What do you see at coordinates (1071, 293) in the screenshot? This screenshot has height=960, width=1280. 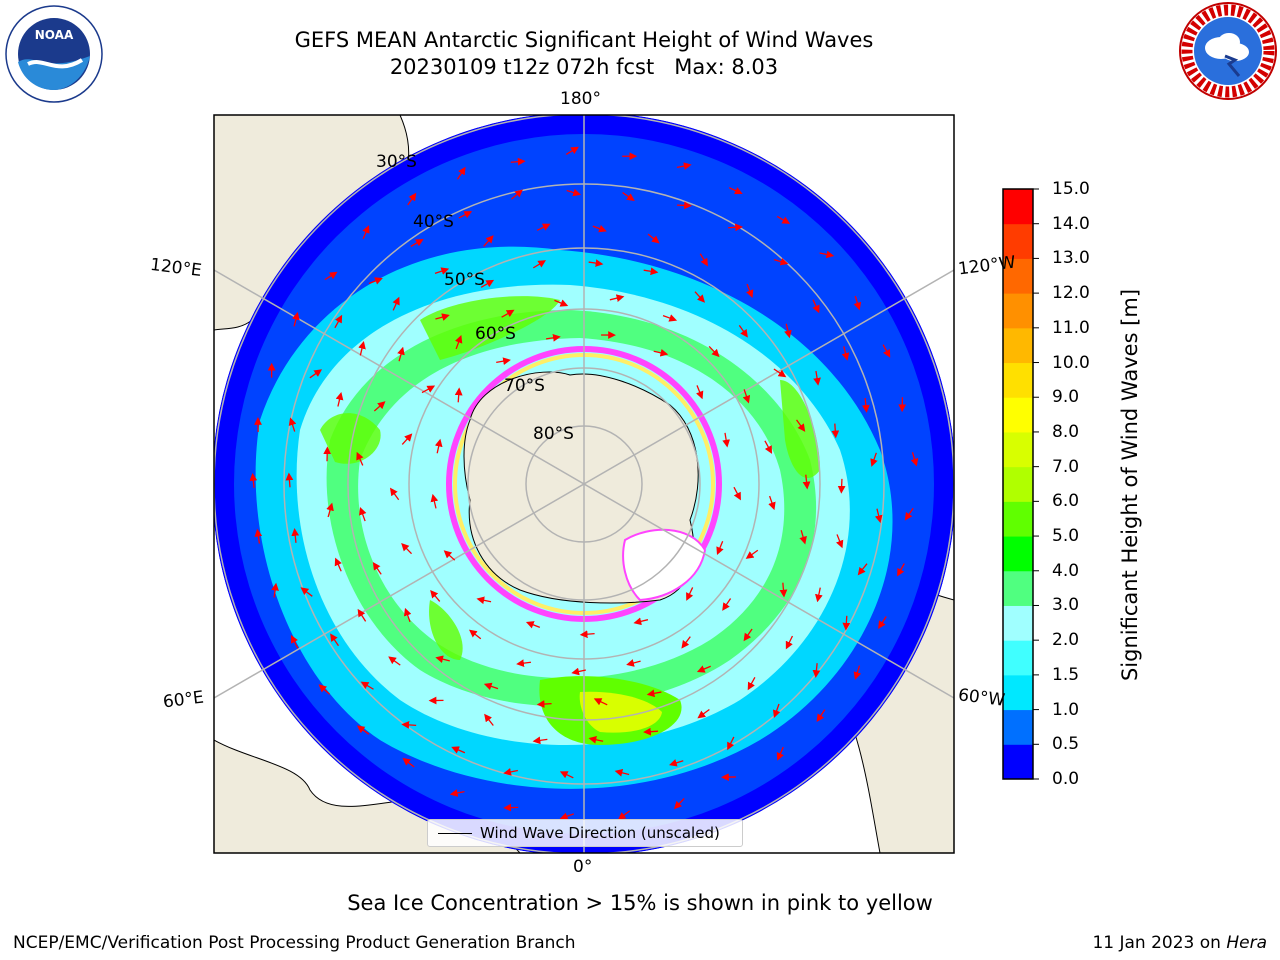 I see `colorbar-tick-label: 12.0` at bounding box center [1071, 293].